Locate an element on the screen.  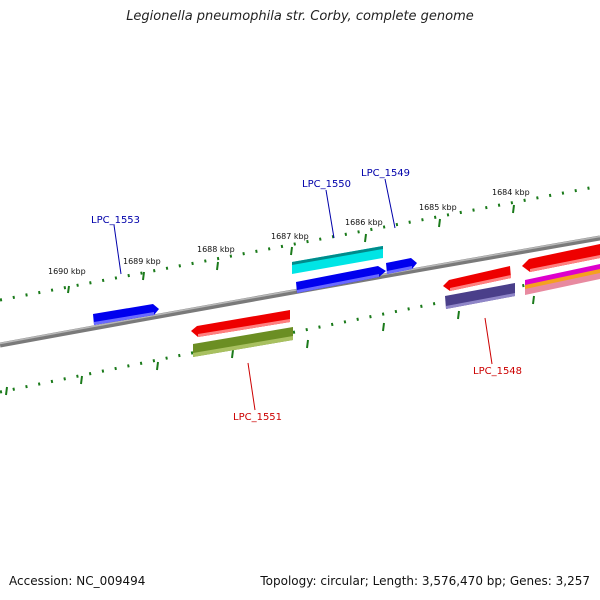
gene-right-edge-shade is located at coordinates (565, 263).